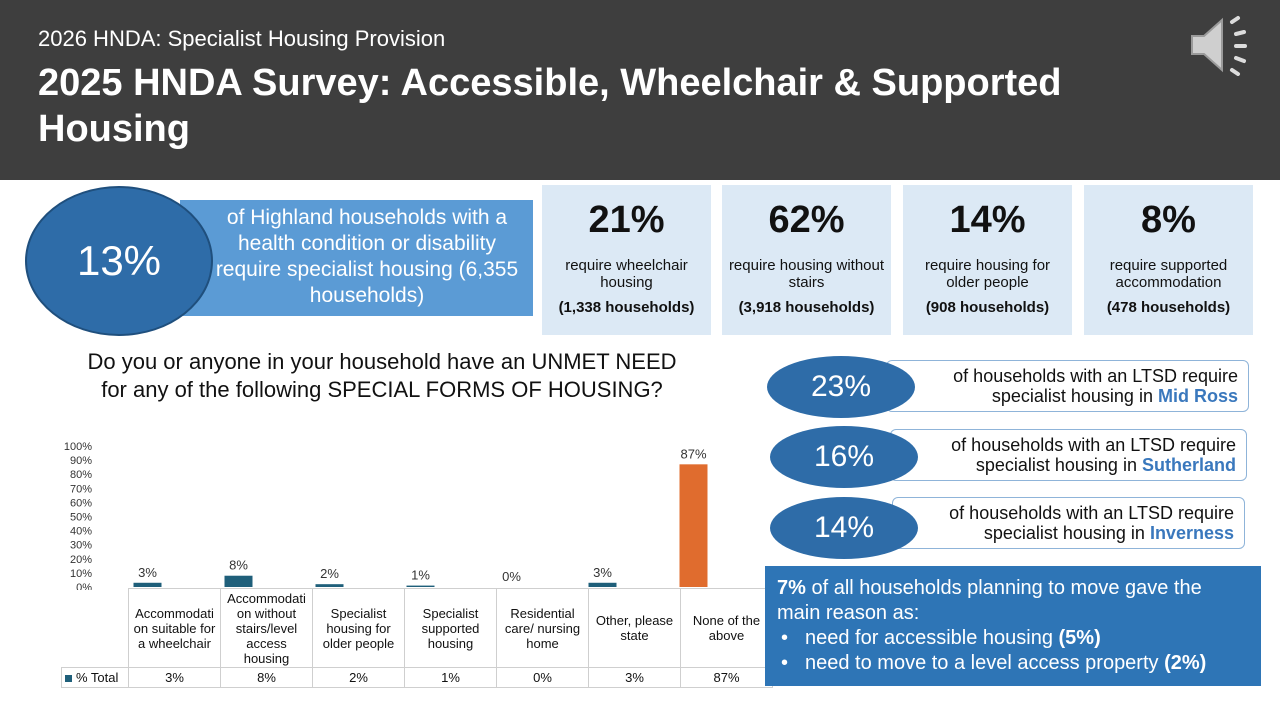  What do you see at coordinates (242, 38) in the screenshot?
I see `slide-subtitle: 2026 HNDA: Specialist Housing Provision` at bounding box center [242, 38].